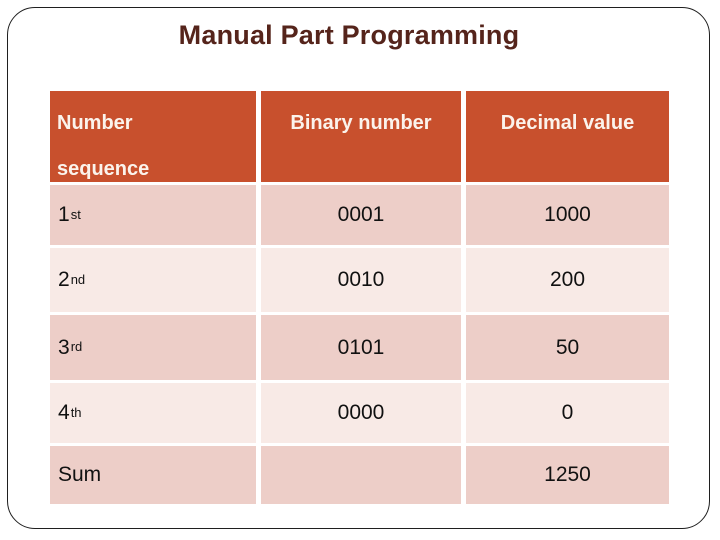 This screenshot has width=720, height=540. What do you see at coordinates (567, 475) in the screenshot?
I see `table-row-sum-decimal: 1250` at bounding box center [567, 475].